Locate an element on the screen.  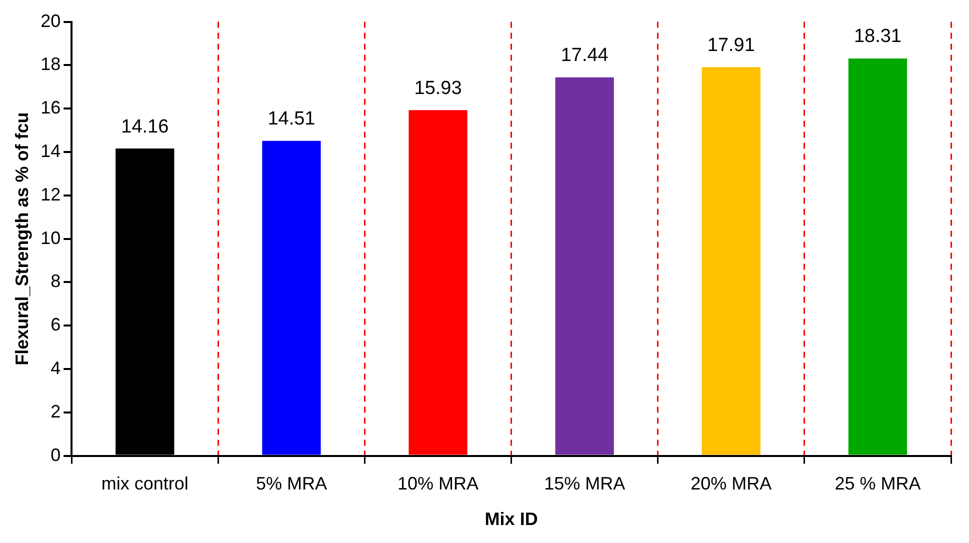
y-tick-label: 16 is located at coordinates (50, 108).